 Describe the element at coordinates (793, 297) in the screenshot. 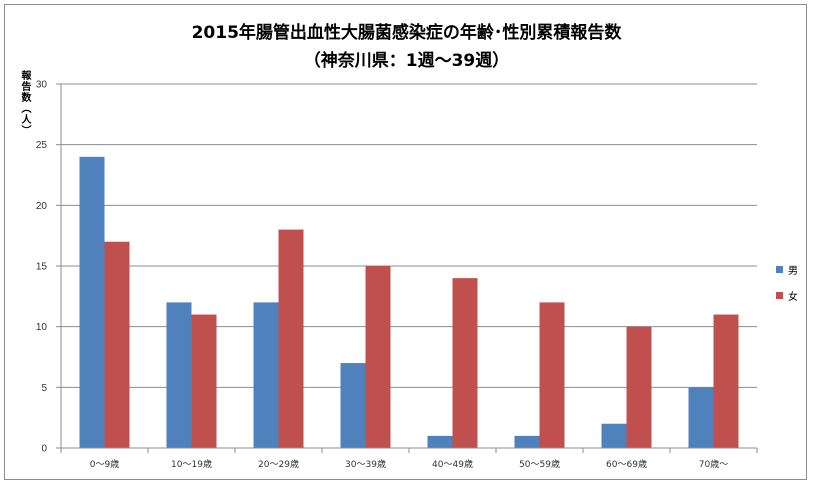

I see `legend-label-female: 女` at that location.